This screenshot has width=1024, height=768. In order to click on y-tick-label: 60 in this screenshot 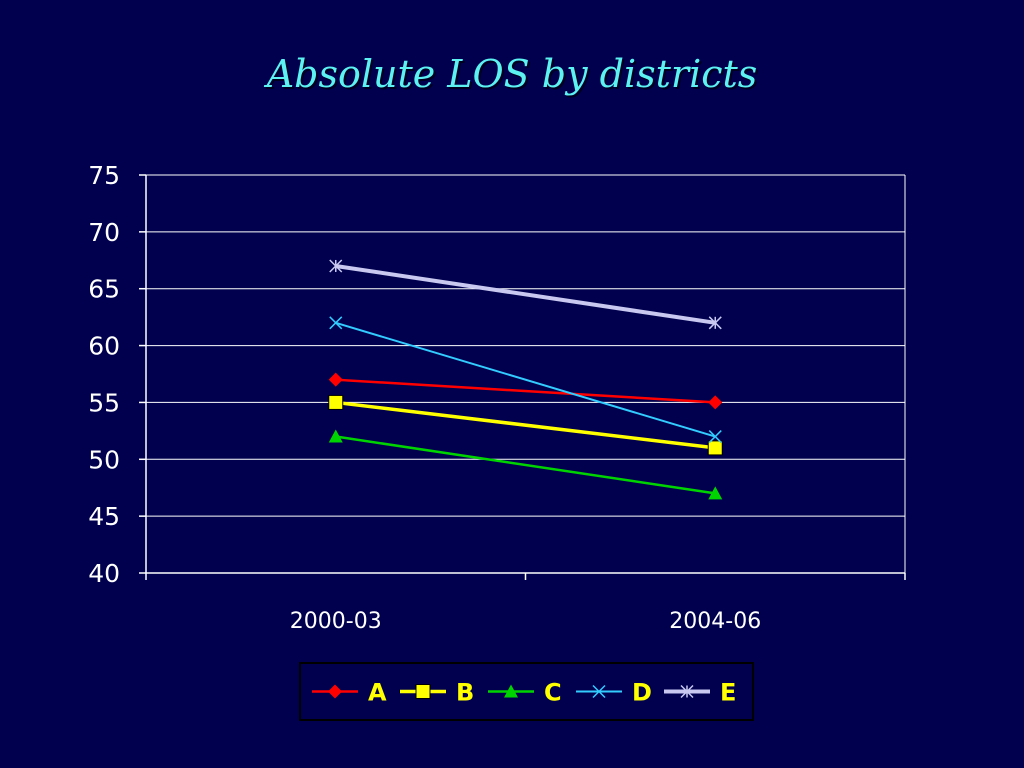, I will do `click(104, 346)`.